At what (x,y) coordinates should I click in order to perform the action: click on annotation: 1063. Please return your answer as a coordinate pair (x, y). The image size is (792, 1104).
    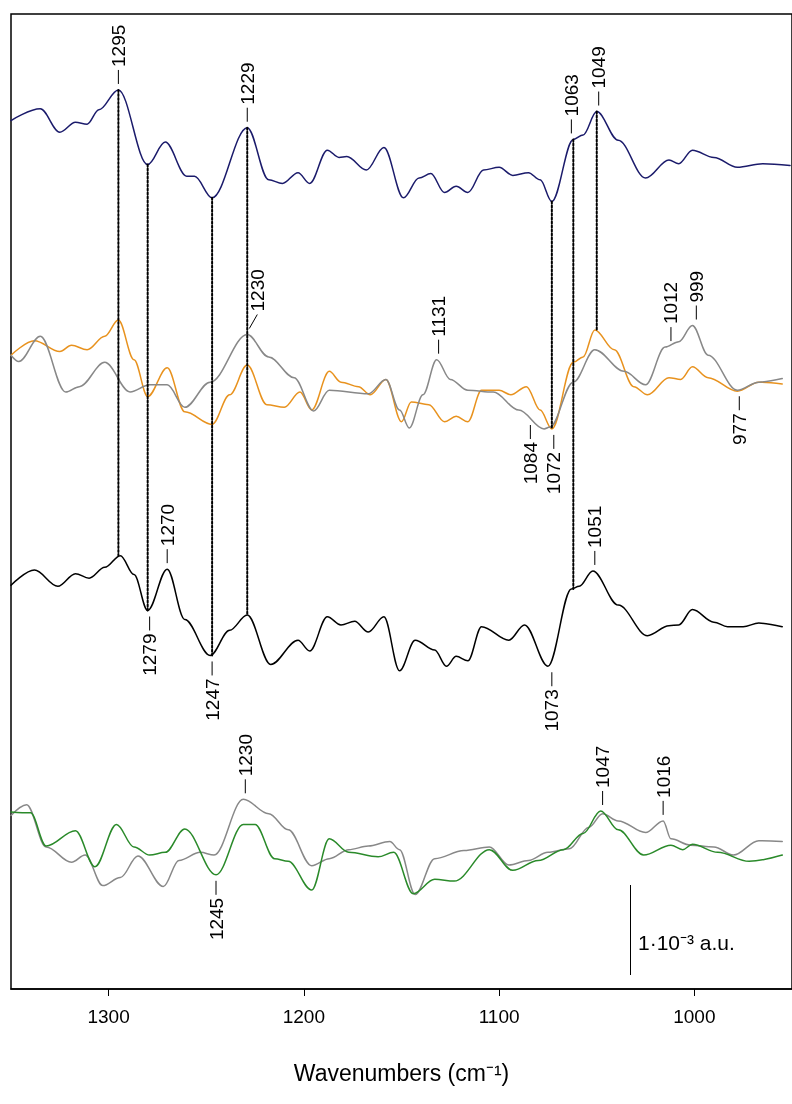
    Looking at the image, I should click on (571, 95).